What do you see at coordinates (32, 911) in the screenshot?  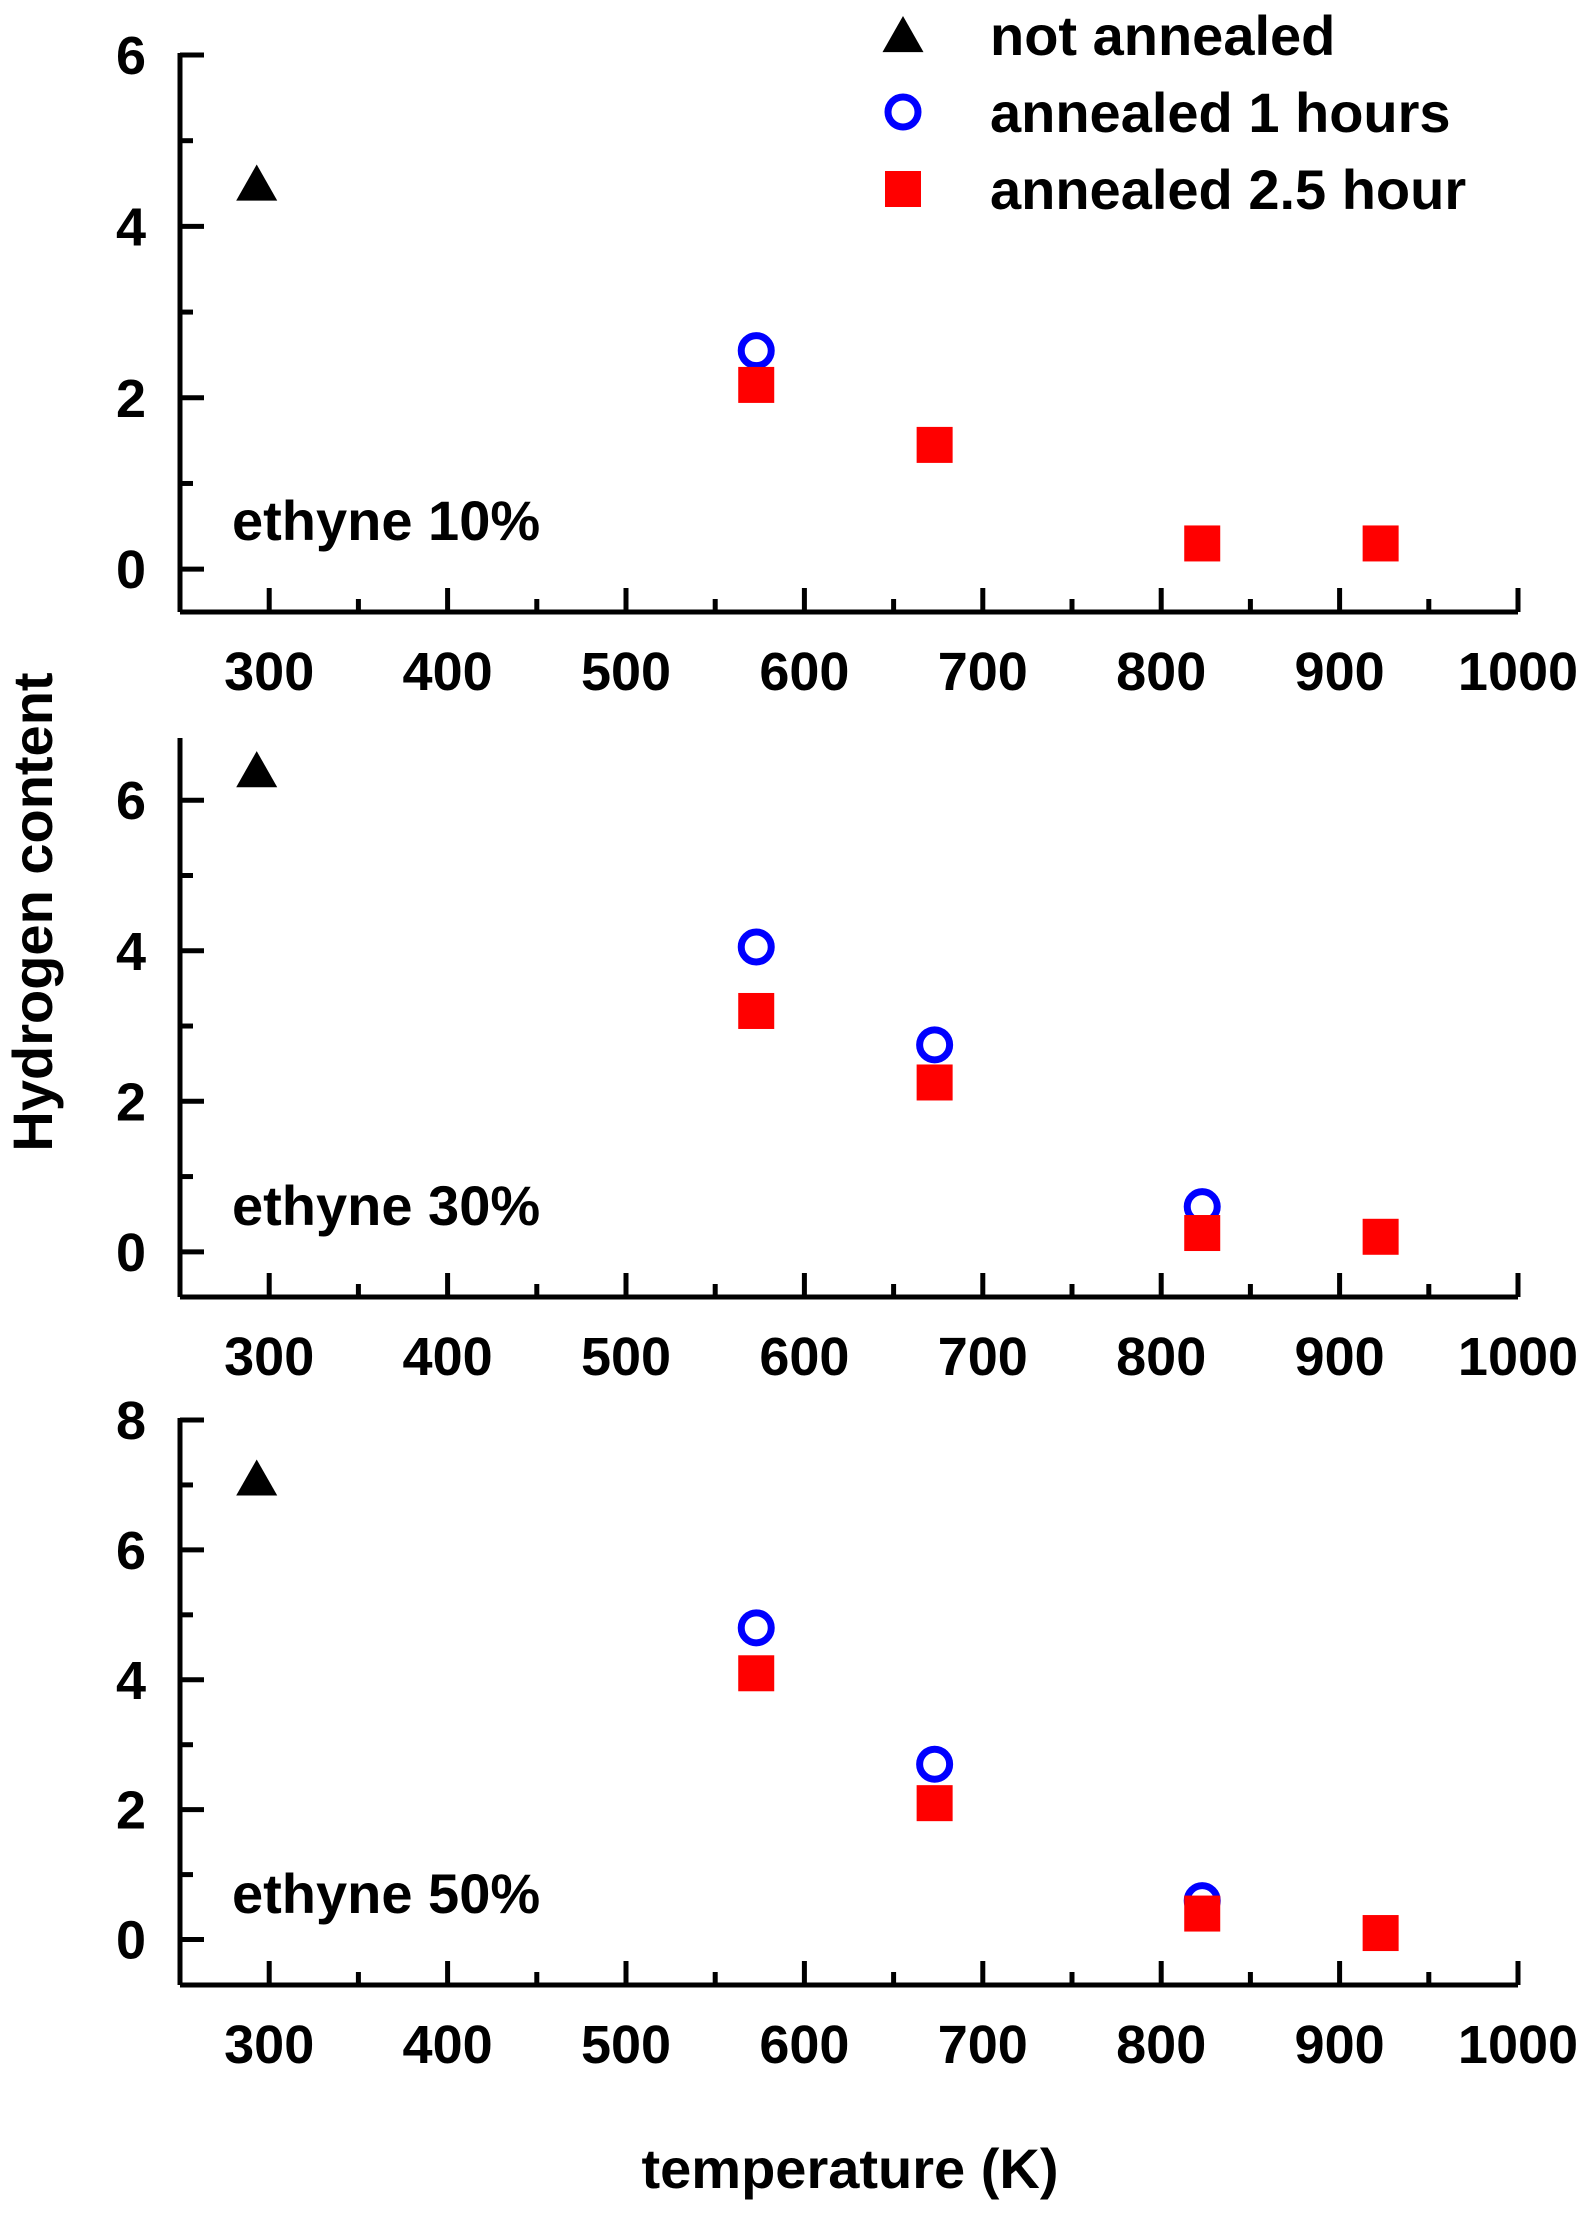 I see `y-axis-label: Hydrogen content` at bounding box center [32, 911].